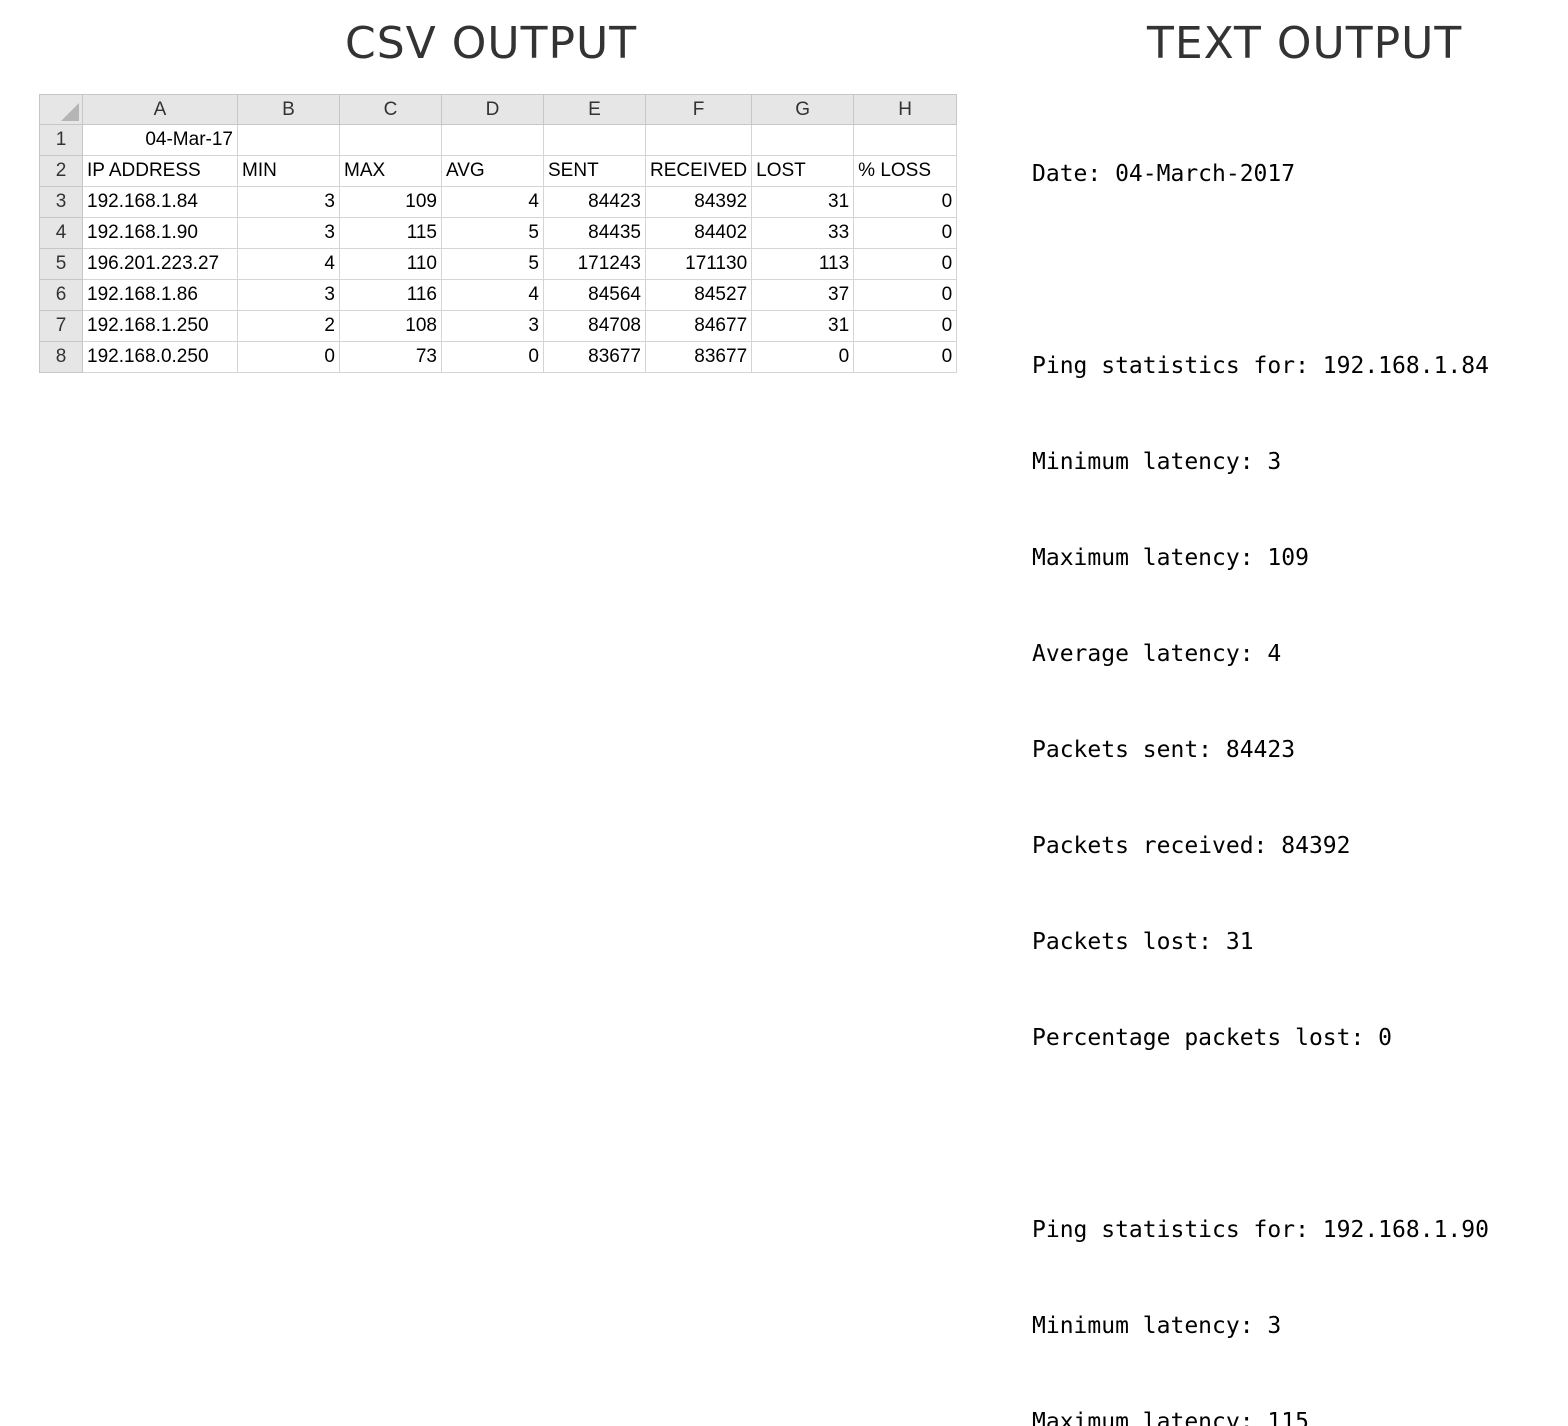 The image size is (1568, 1426). I want to click on date-line: Date: 04-March-2017, so click(1164, 174).